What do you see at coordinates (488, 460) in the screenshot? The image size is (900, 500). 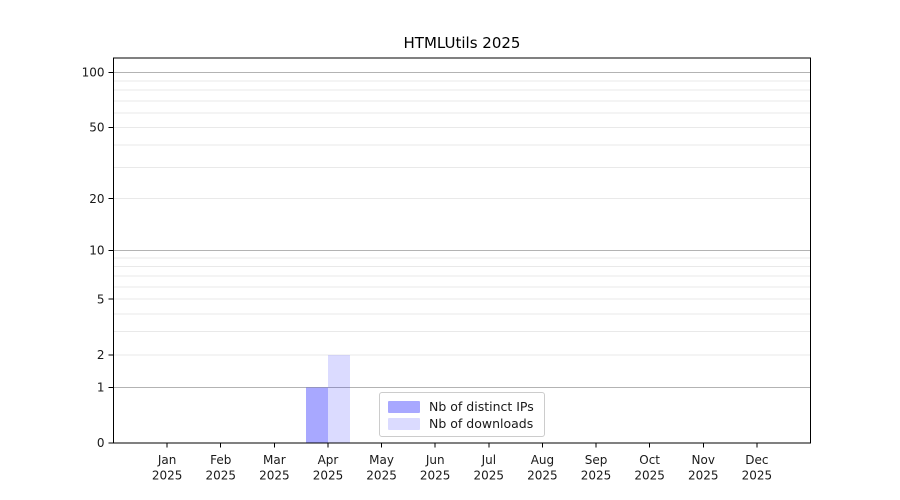 I see `x-tick-label-month: Jul` at bounding box center [488, 460].